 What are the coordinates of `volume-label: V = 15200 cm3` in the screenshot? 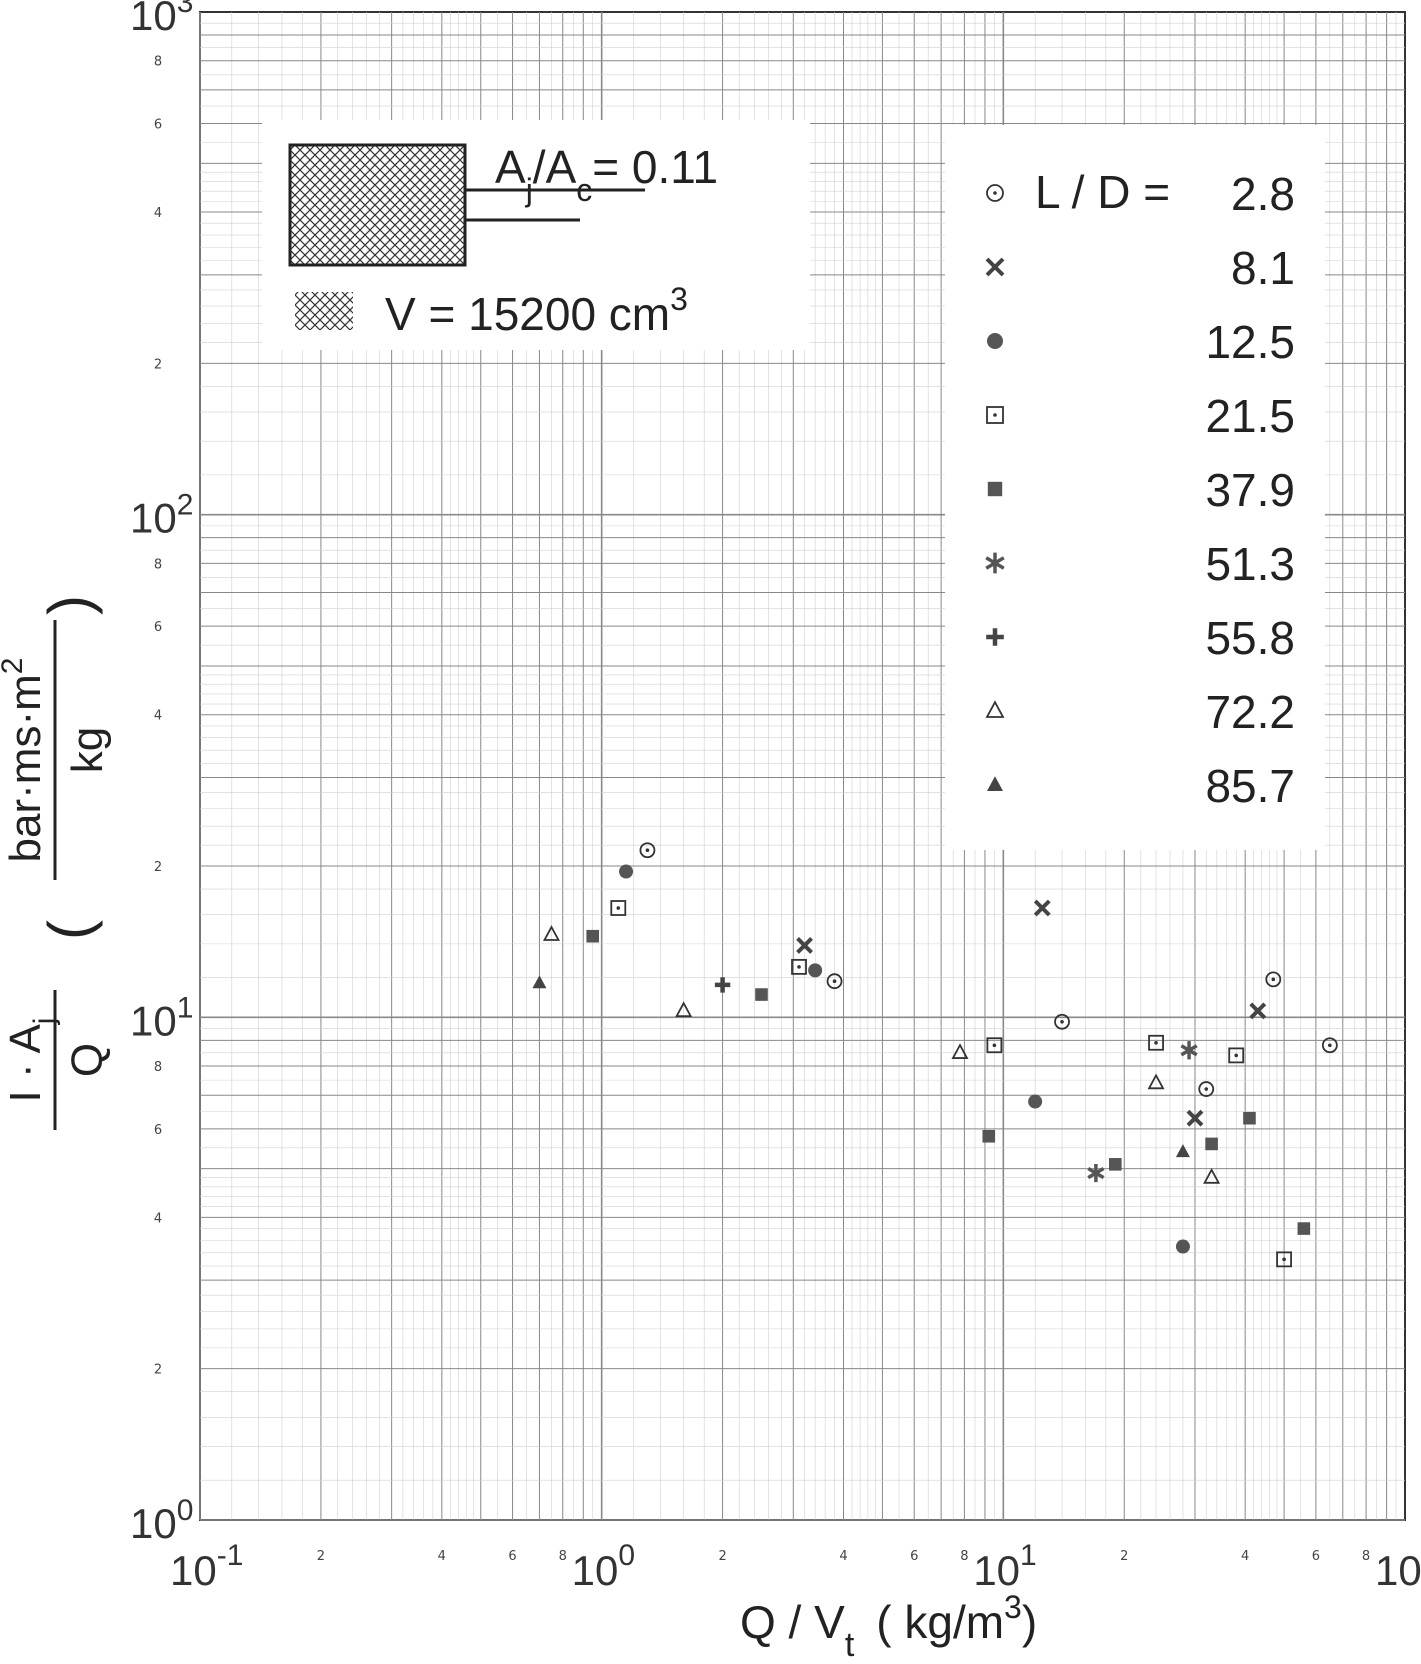 It's located at (536, 310).